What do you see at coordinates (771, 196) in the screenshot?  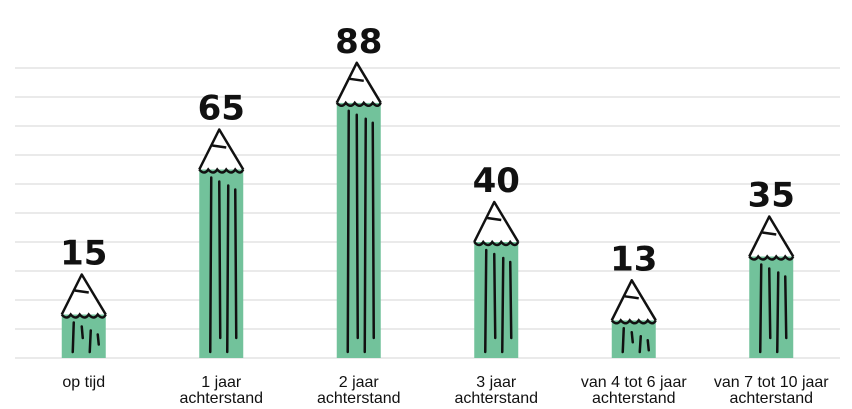 I see `value-label: 35` at bounding box center [771, 196].